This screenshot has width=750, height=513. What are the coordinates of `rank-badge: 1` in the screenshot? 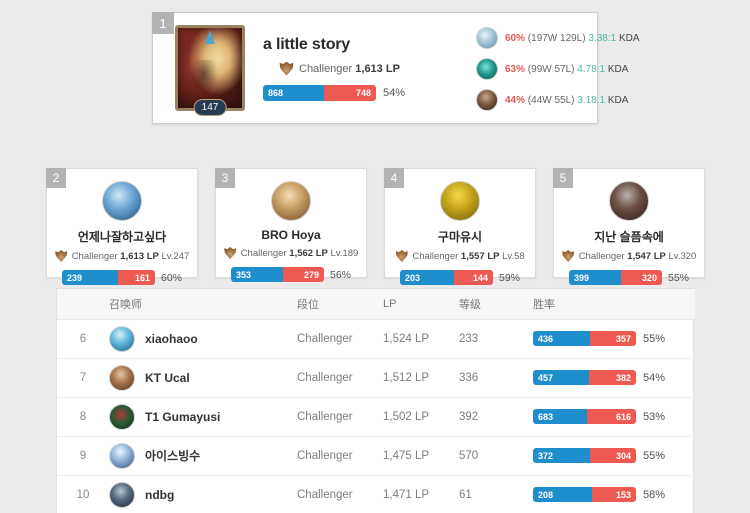 It's located at (163, 23).